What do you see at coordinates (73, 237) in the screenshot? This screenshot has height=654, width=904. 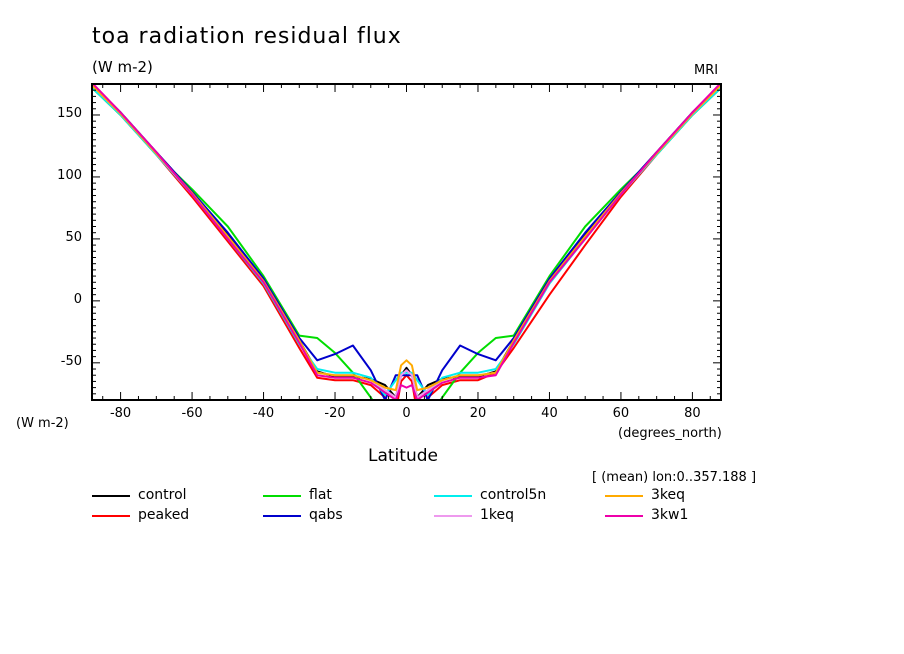 I see `y-tick-label: 50` at bounding box center [73, 237].